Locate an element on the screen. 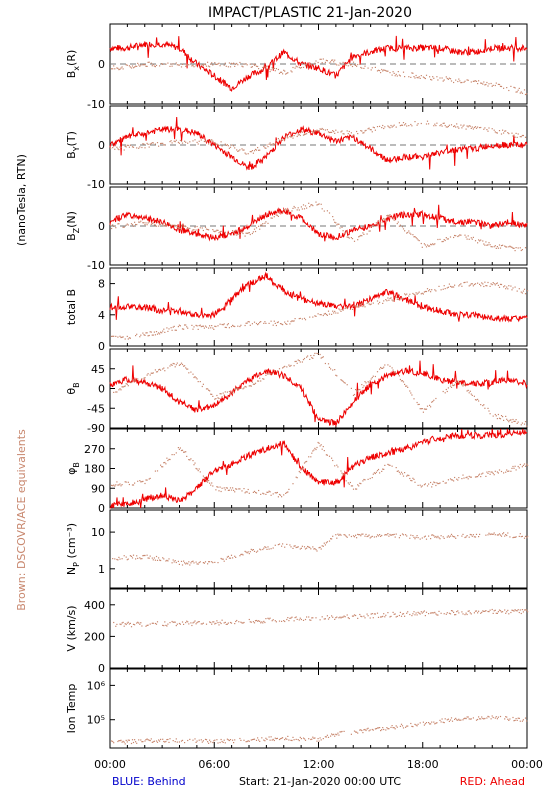 The image size is (550, 800). x-tick-label: 06:00 is located at coordinates (214, 764).